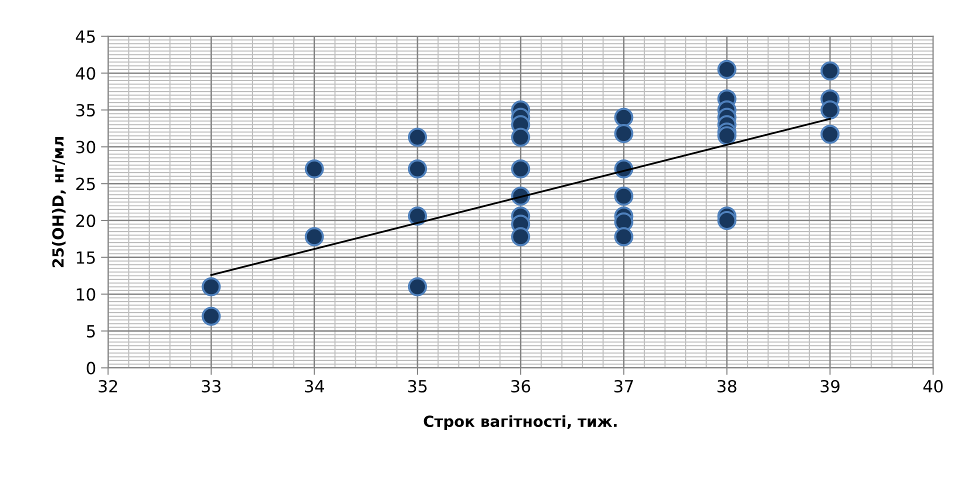  What do you see at coordinates (933, 386) in the screenshot?
I see `x-tick-label: 40` at bounding box center [933, 386].